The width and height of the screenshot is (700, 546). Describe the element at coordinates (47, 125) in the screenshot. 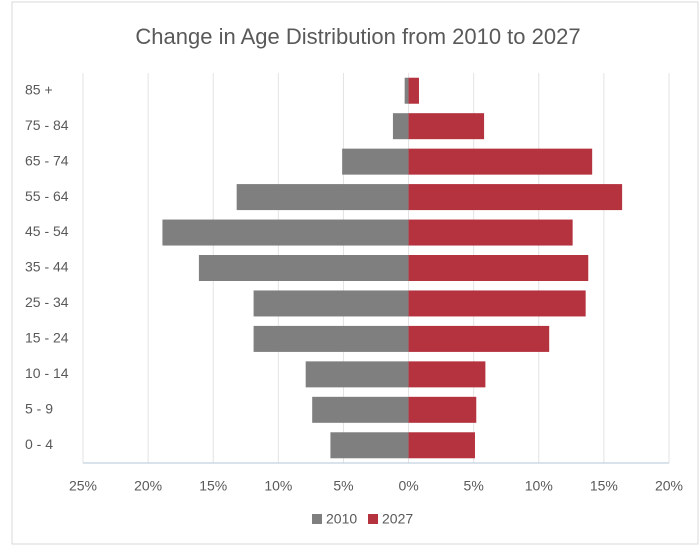

I see `y-tick-label: 75 - 84` at that location.